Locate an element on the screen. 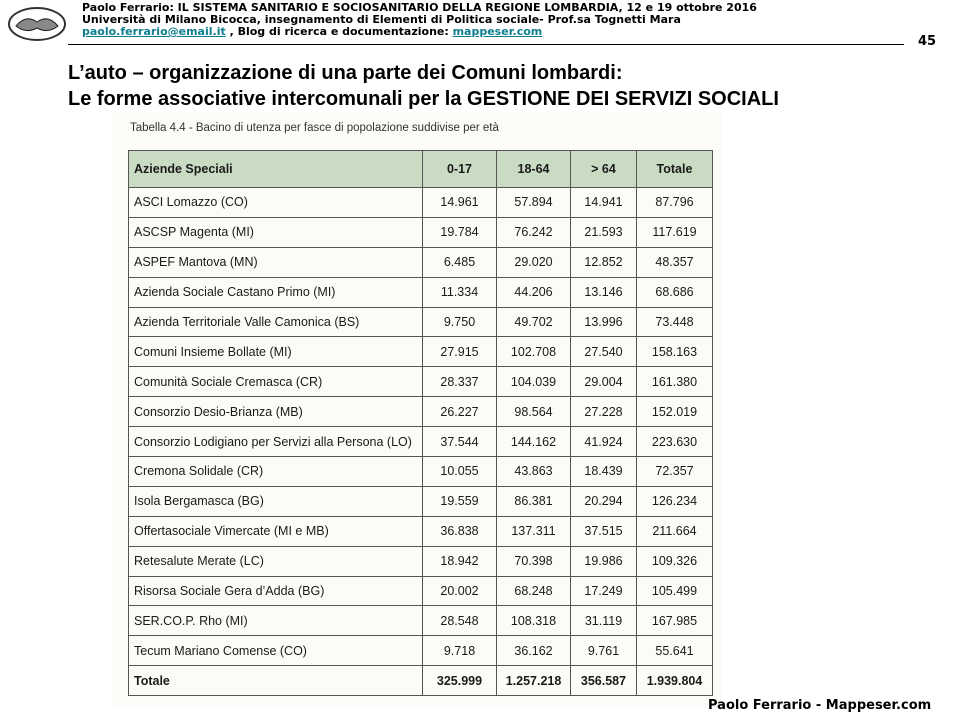 Image resolution: width=960 pixels, height=720 pixels. table-cell: 19.559 is located at coordinates (459, 501).